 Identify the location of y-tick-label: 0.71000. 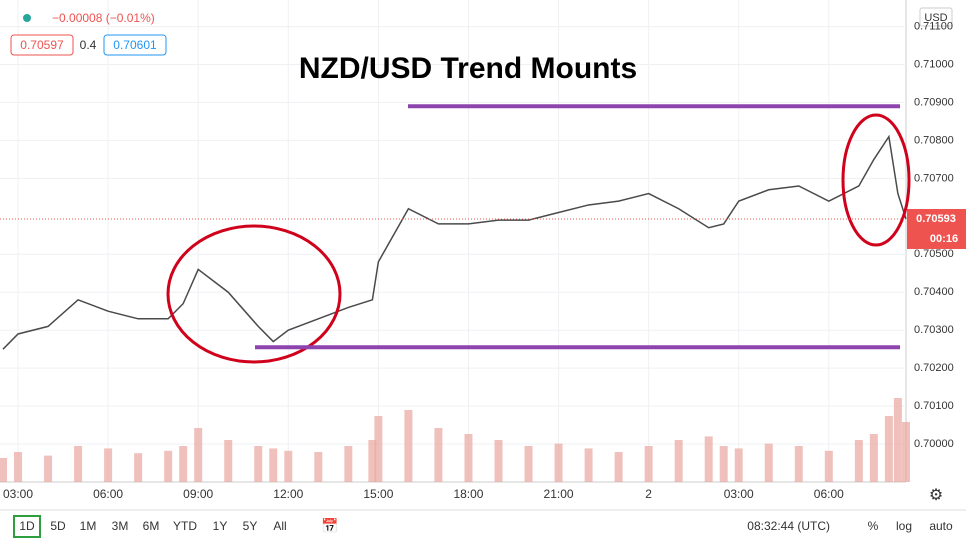
(934, 64).